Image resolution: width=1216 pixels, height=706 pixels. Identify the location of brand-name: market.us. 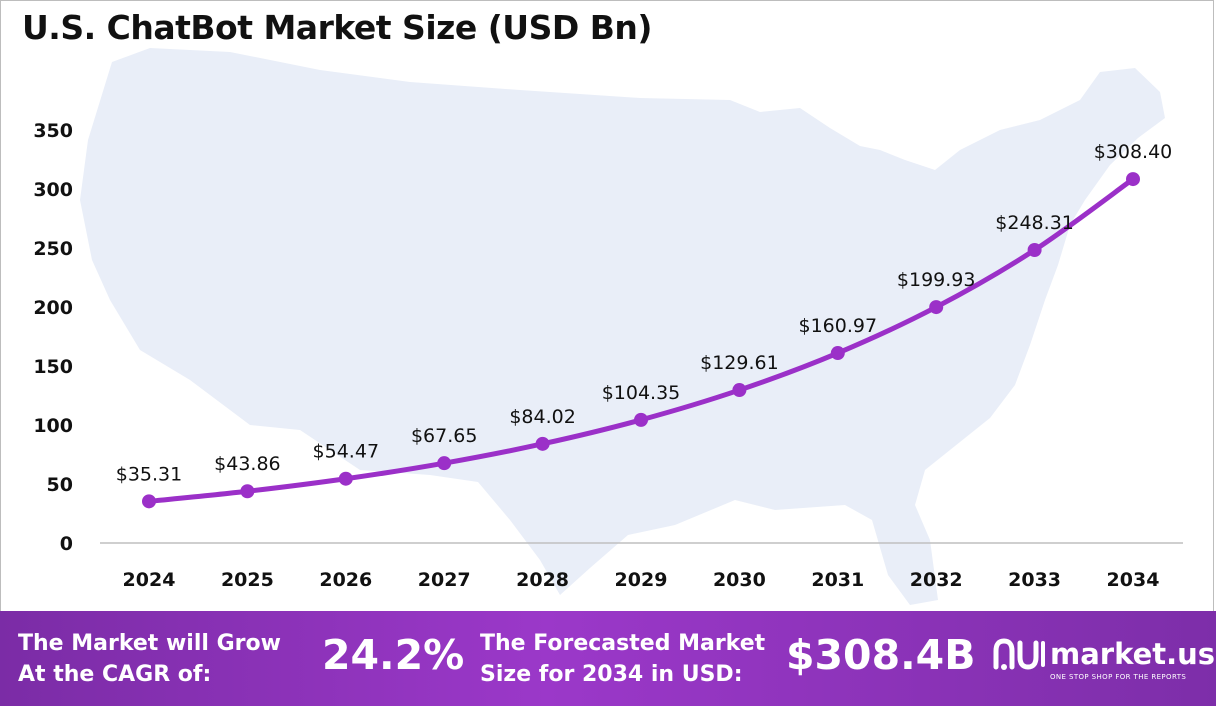
(1133, 654).